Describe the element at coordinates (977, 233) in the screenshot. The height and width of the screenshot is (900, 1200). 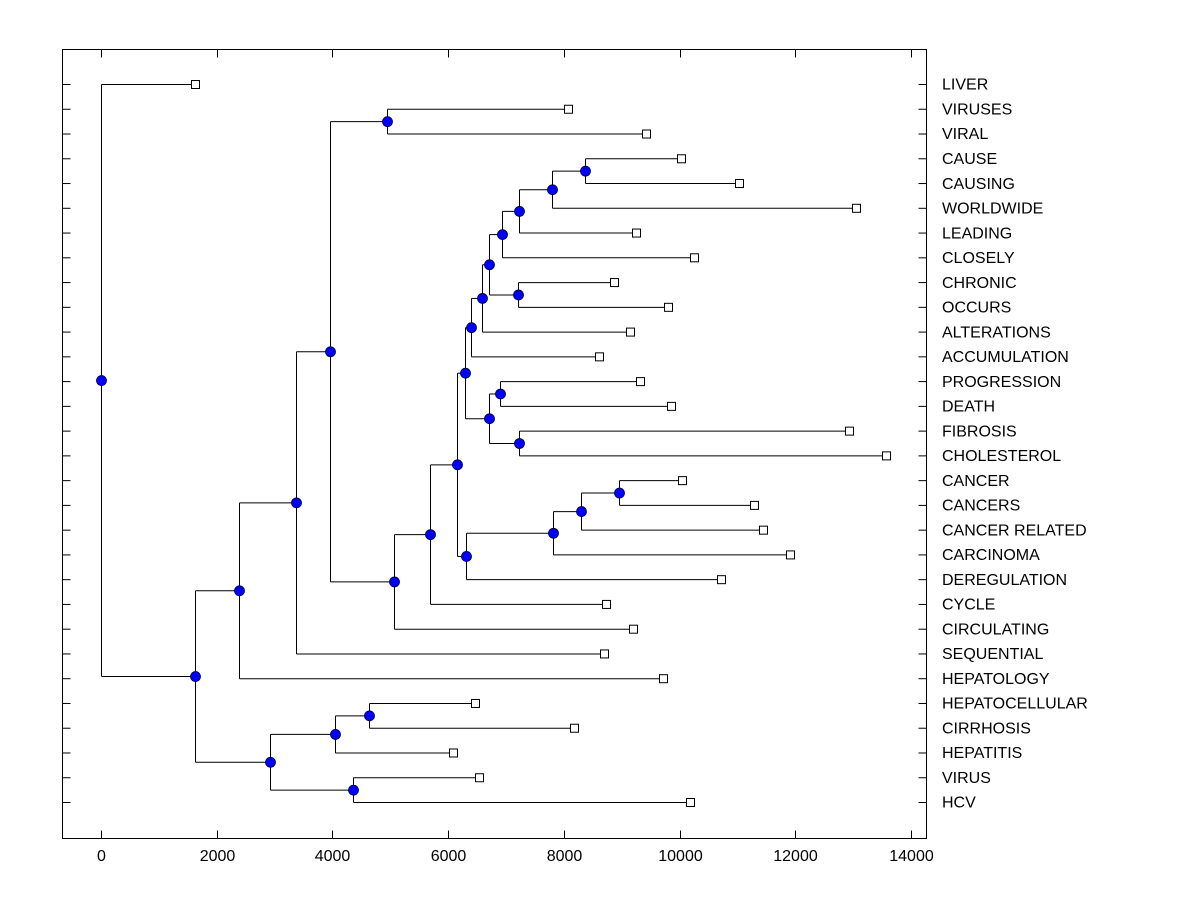
I see `leaf-label: LEADING` at that location.